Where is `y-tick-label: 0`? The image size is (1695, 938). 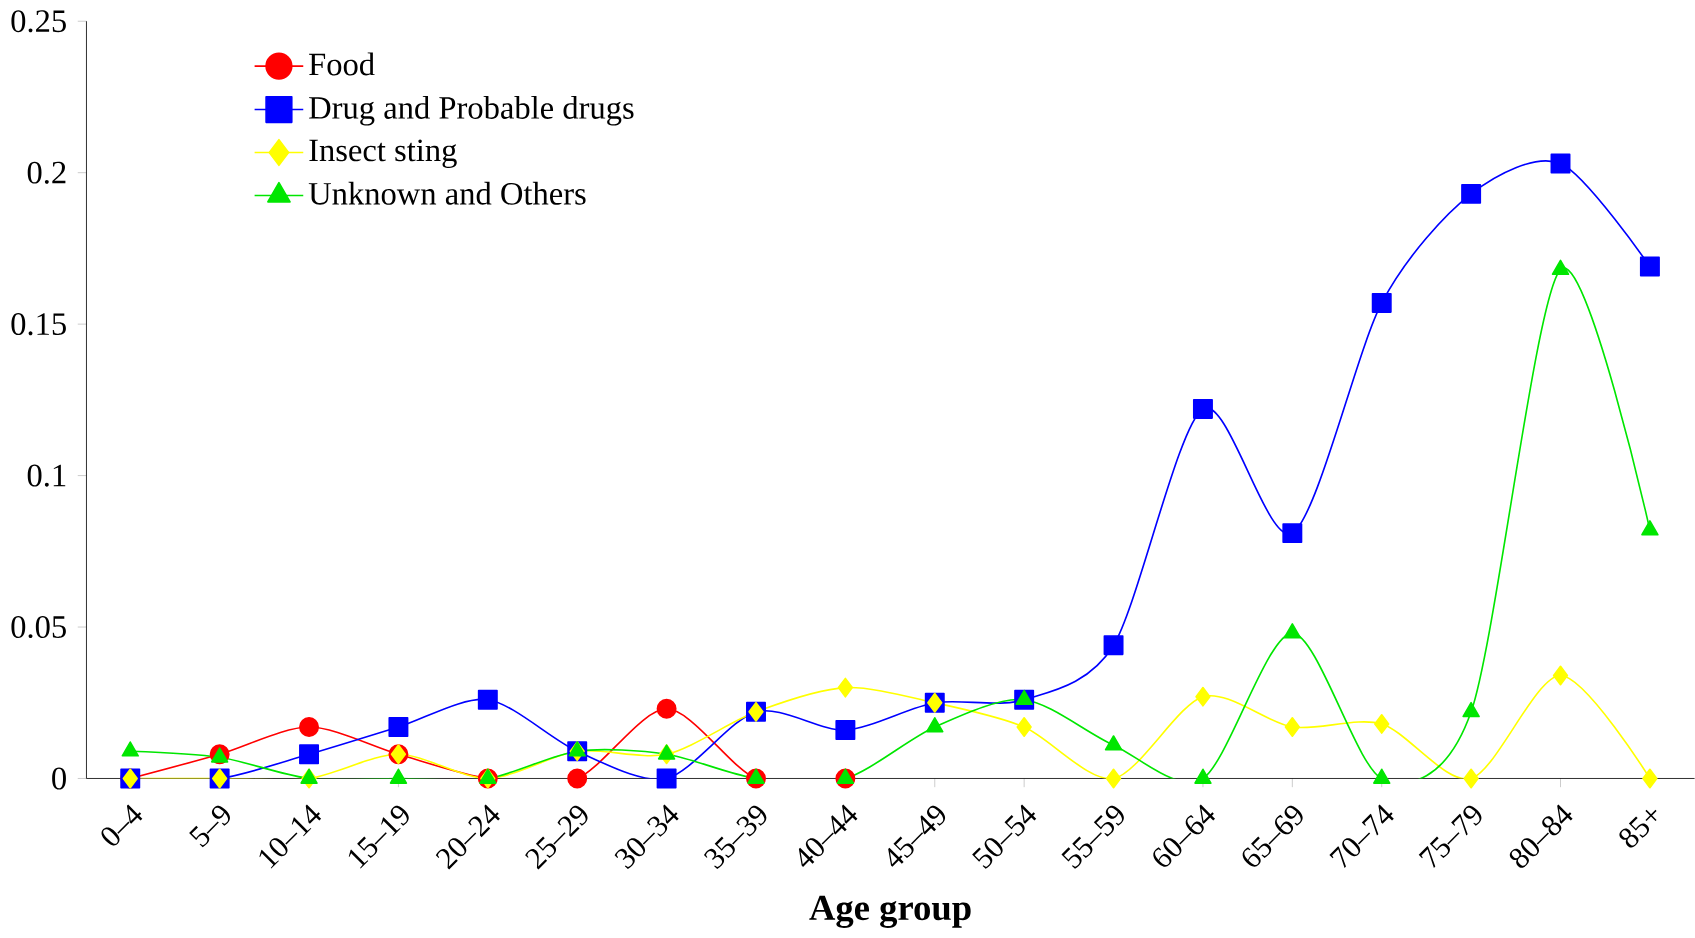
y-tick-label: 0 is located at coordinates (59, 778).